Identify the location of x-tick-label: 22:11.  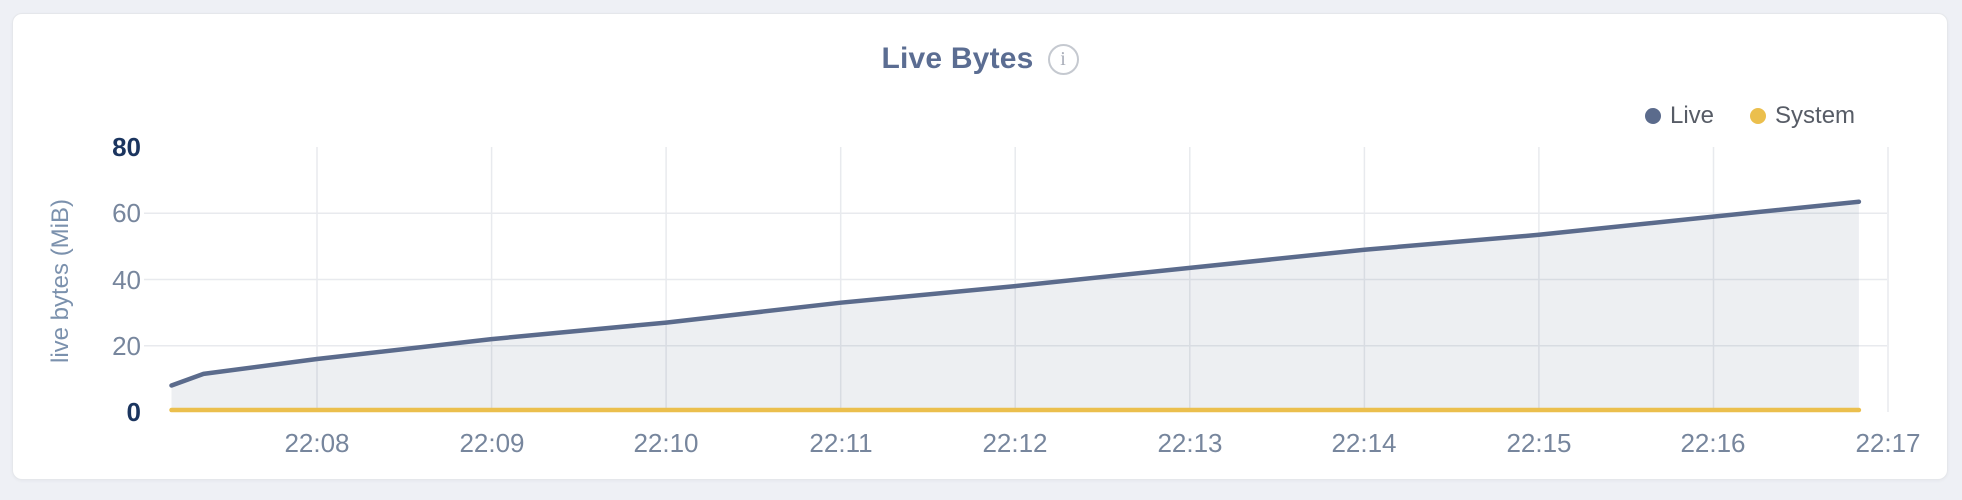
(841, 443).